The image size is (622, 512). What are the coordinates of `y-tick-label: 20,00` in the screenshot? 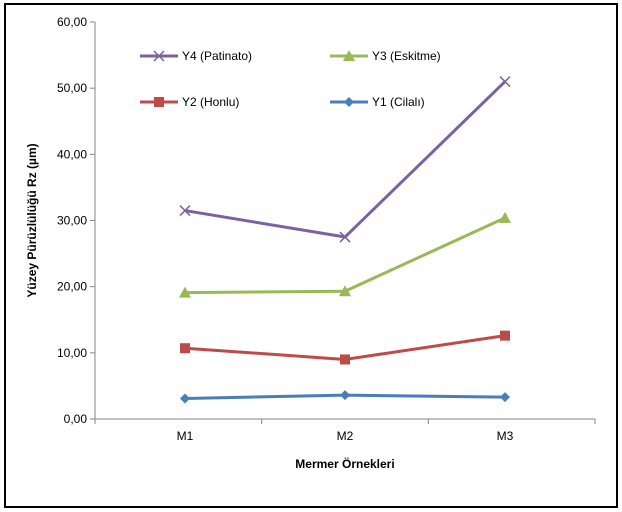 It's located at (72, 287).